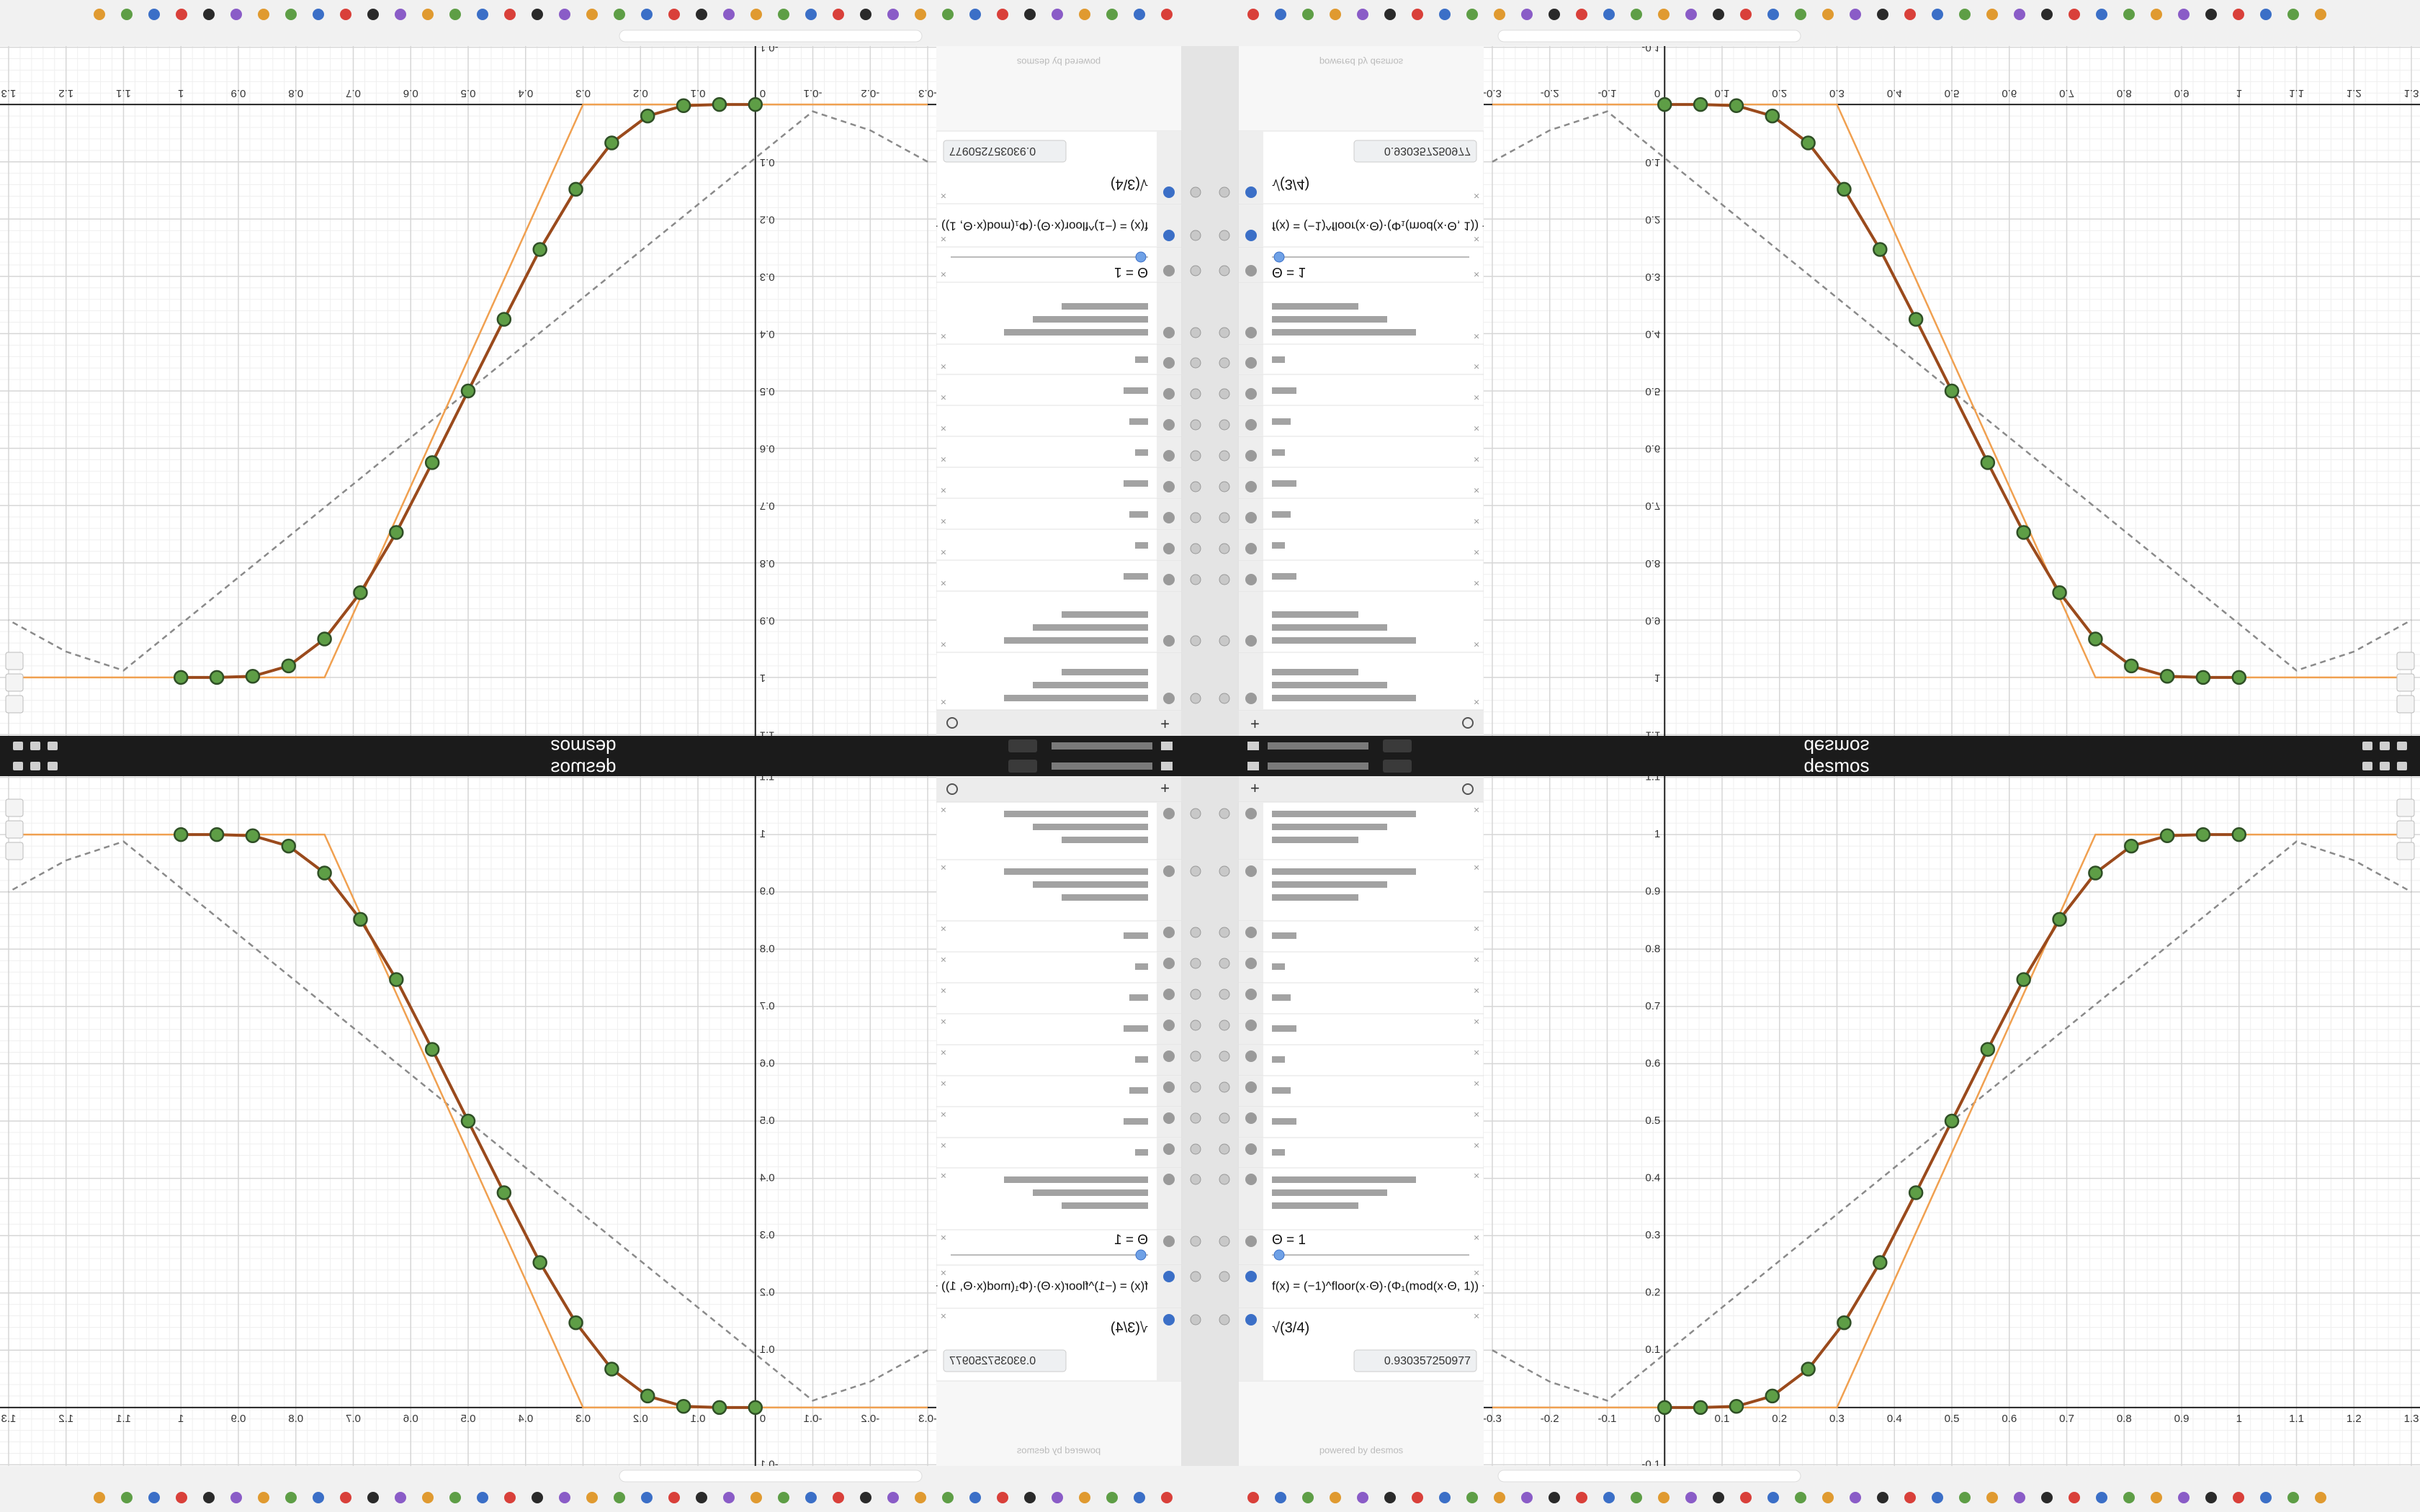 The width and height of the screenshot is (2420, 1512). I want to click on save-button, so click(1397, 766).